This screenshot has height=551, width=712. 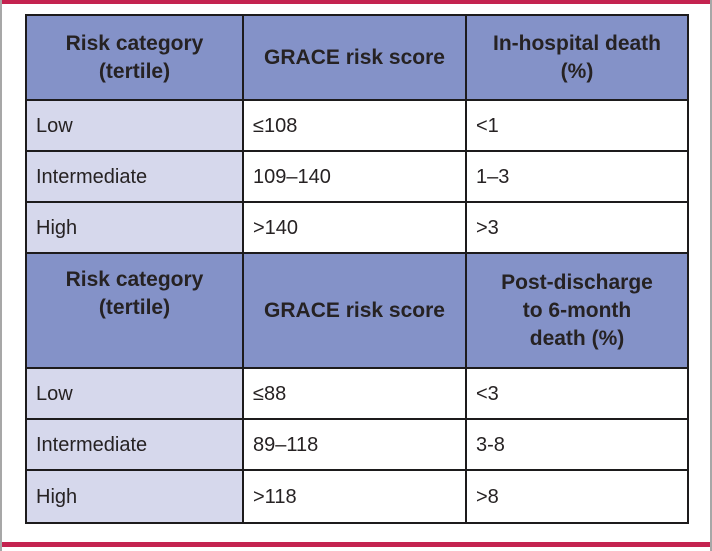 I want to click on top-accent-rule, so click(x=356, y=2).